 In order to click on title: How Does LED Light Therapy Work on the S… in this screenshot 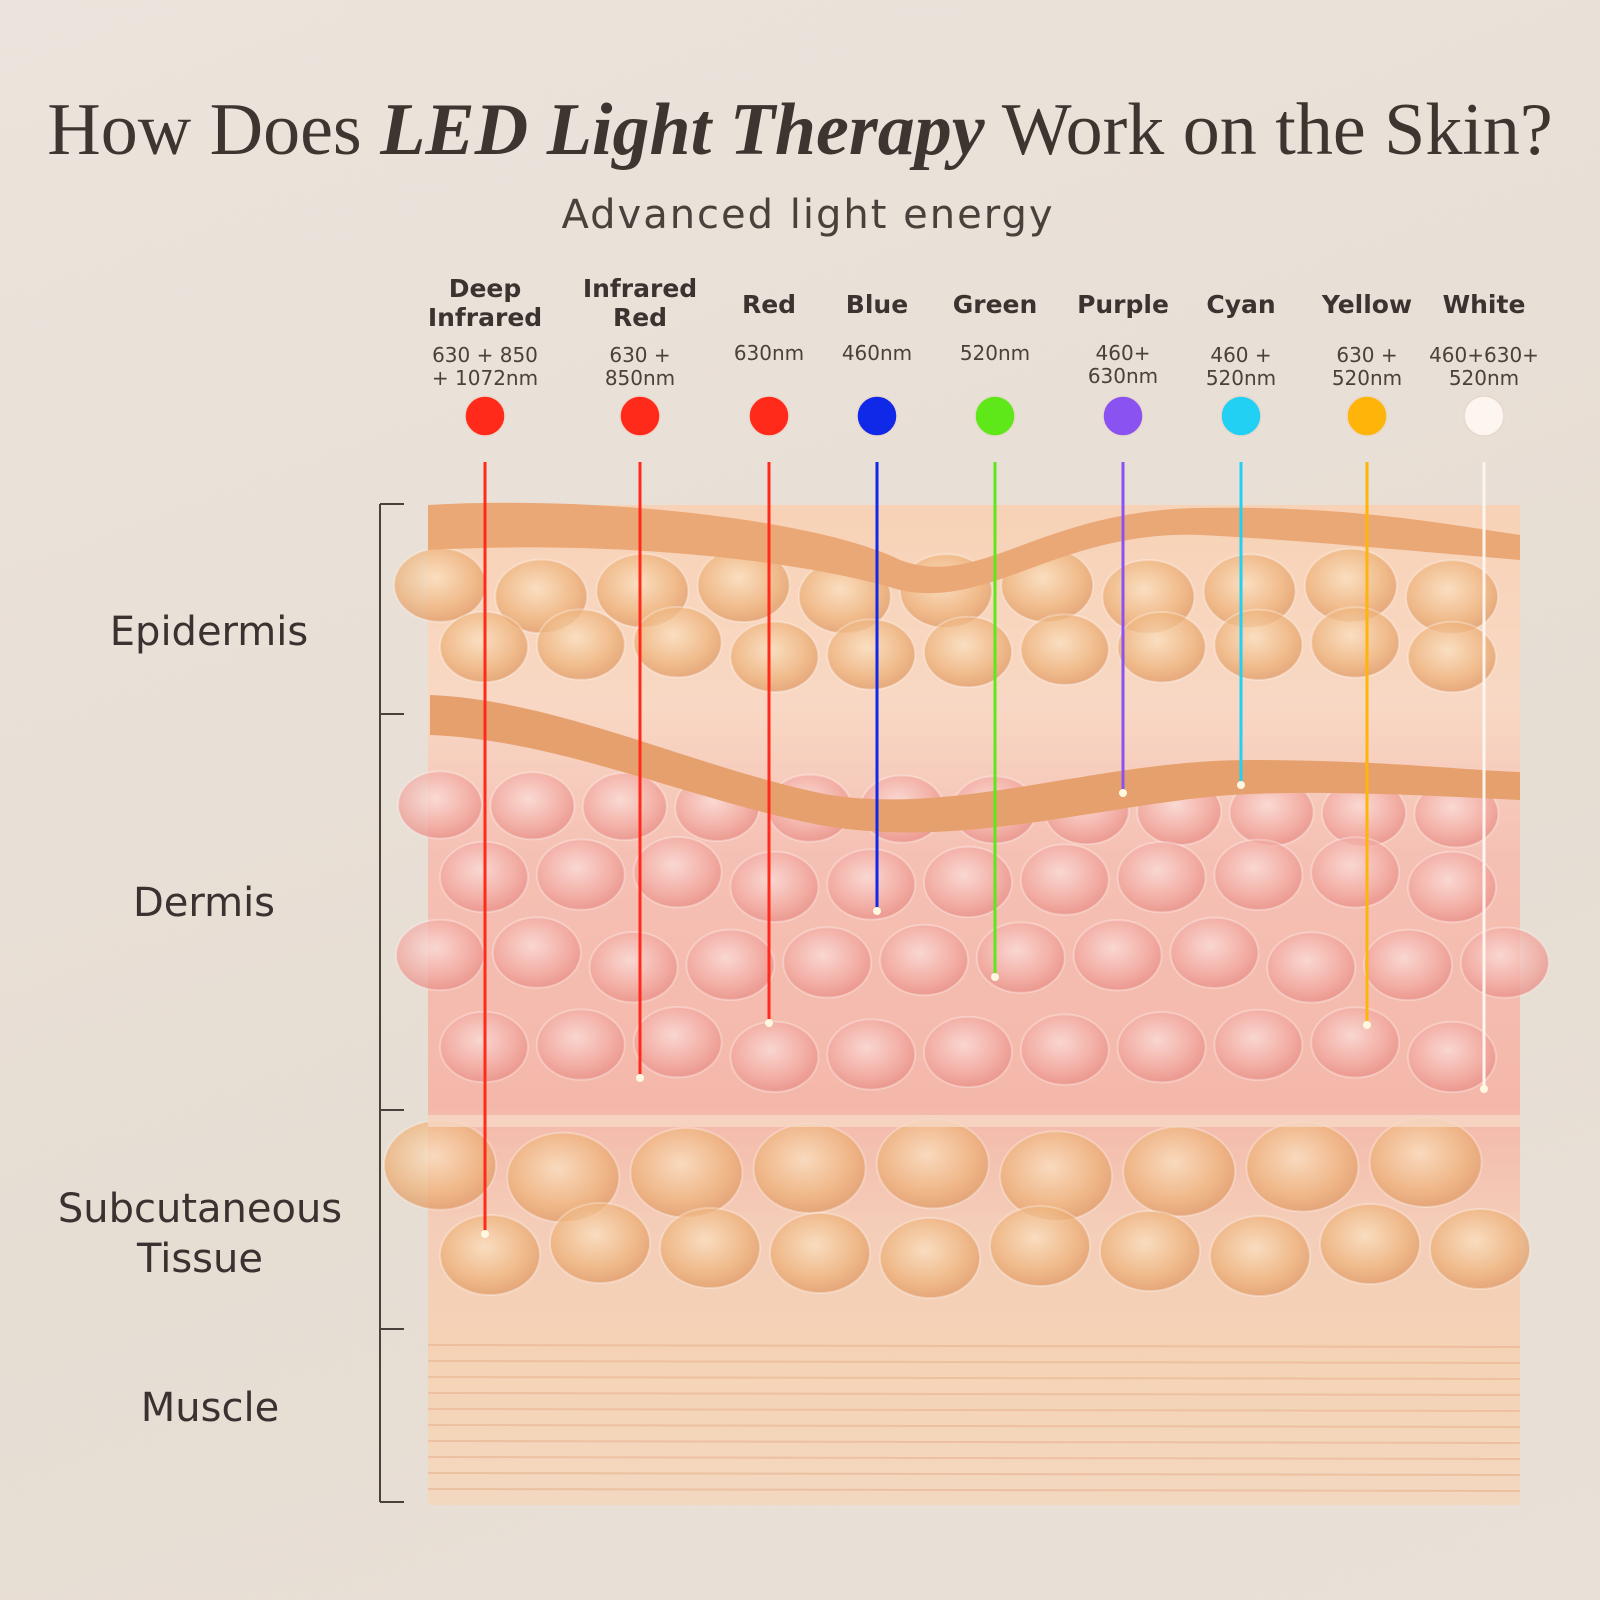, I will do `click(800, 130)`.